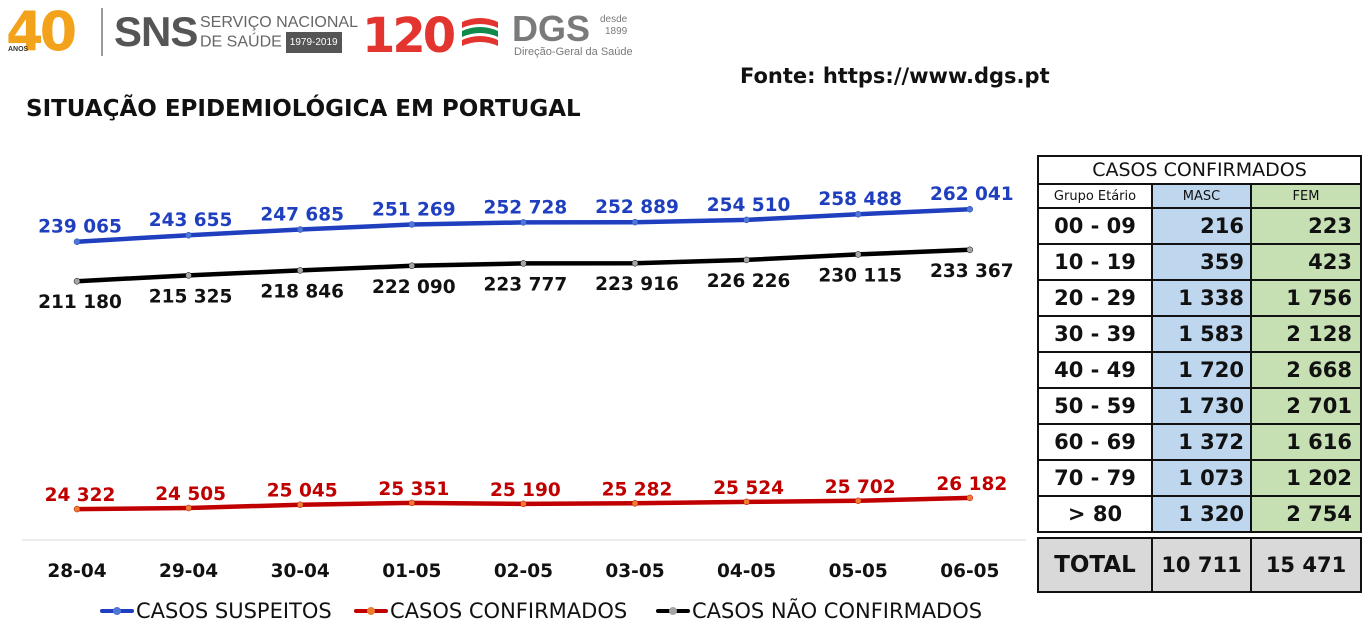  Describe the element at coordinates (414, 209) in the screenshot. I see `data-label: 251 269` at that location.